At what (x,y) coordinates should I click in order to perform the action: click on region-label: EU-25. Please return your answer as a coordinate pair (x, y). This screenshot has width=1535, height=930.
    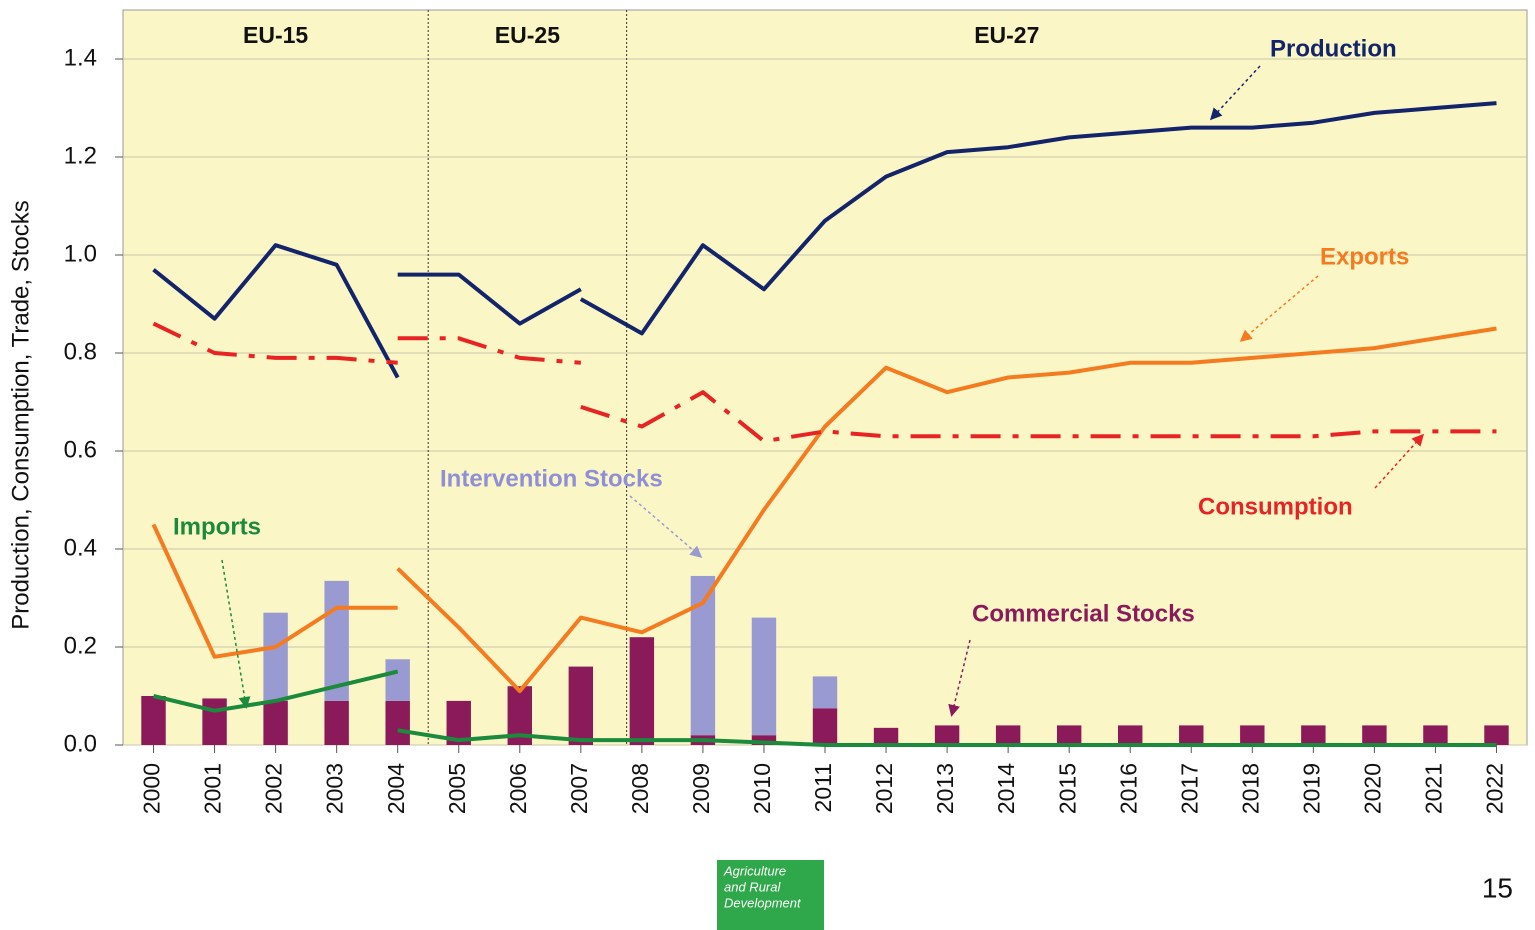
    Looking at the image, I should click on (527, 35).